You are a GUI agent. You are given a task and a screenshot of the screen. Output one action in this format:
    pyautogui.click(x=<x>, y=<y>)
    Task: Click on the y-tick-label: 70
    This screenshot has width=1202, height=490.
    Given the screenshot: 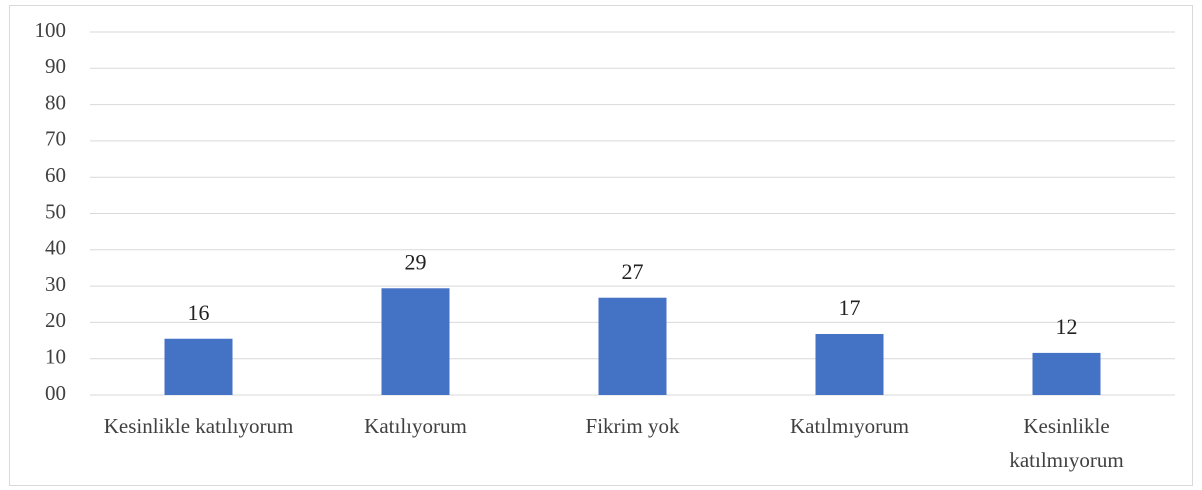 What is the action you would take?
    pyautogui.click(x=55, y=139)
    